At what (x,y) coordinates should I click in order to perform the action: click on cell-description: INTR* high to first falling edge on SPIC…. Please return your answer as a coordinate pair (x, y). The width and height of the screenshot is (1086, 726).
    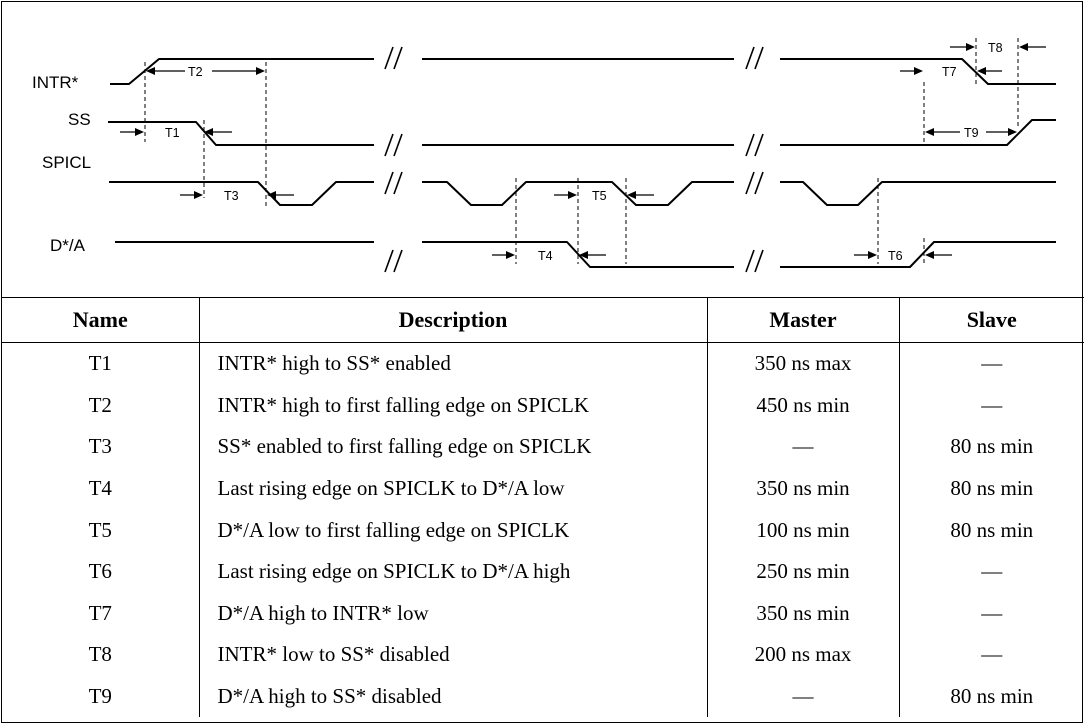
    Looking at the image, I should click on (452, 405).